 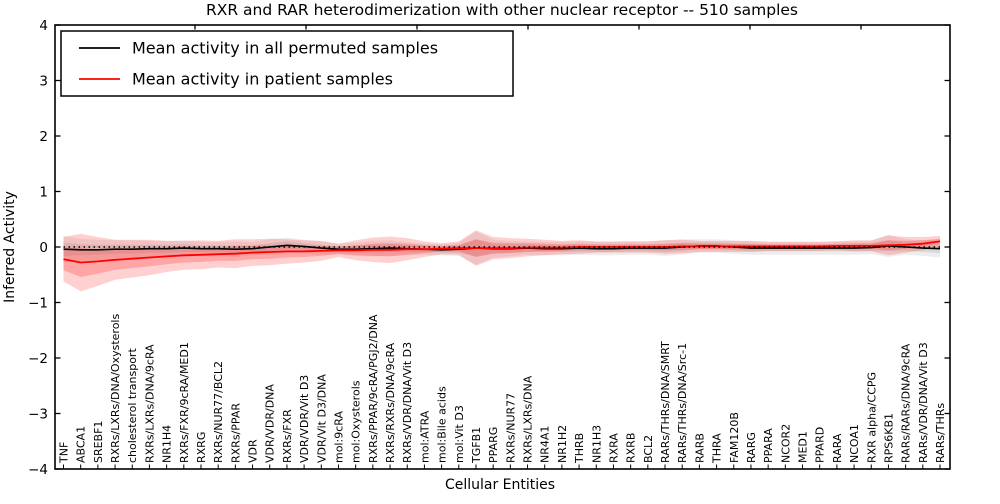 What do you see at coordinates (43, 26) in the screenshot?
I see `y-tick-label: 4` at bounding box center [43, 26].